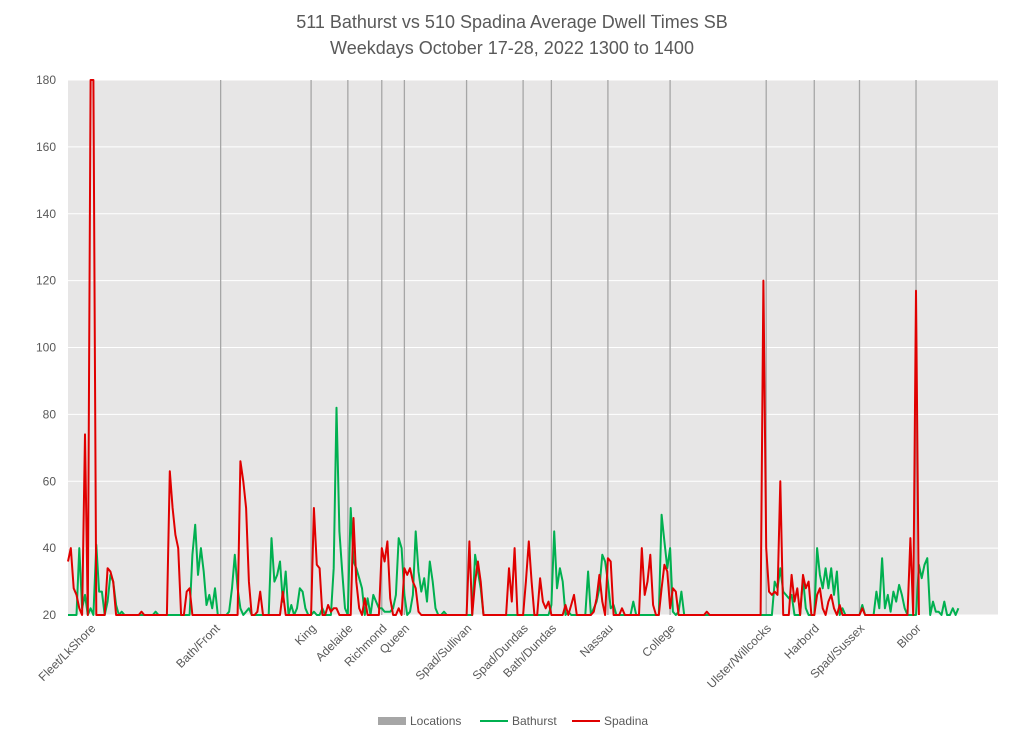  I want to click on x-tick-label: Harbord, so click(801, 641).